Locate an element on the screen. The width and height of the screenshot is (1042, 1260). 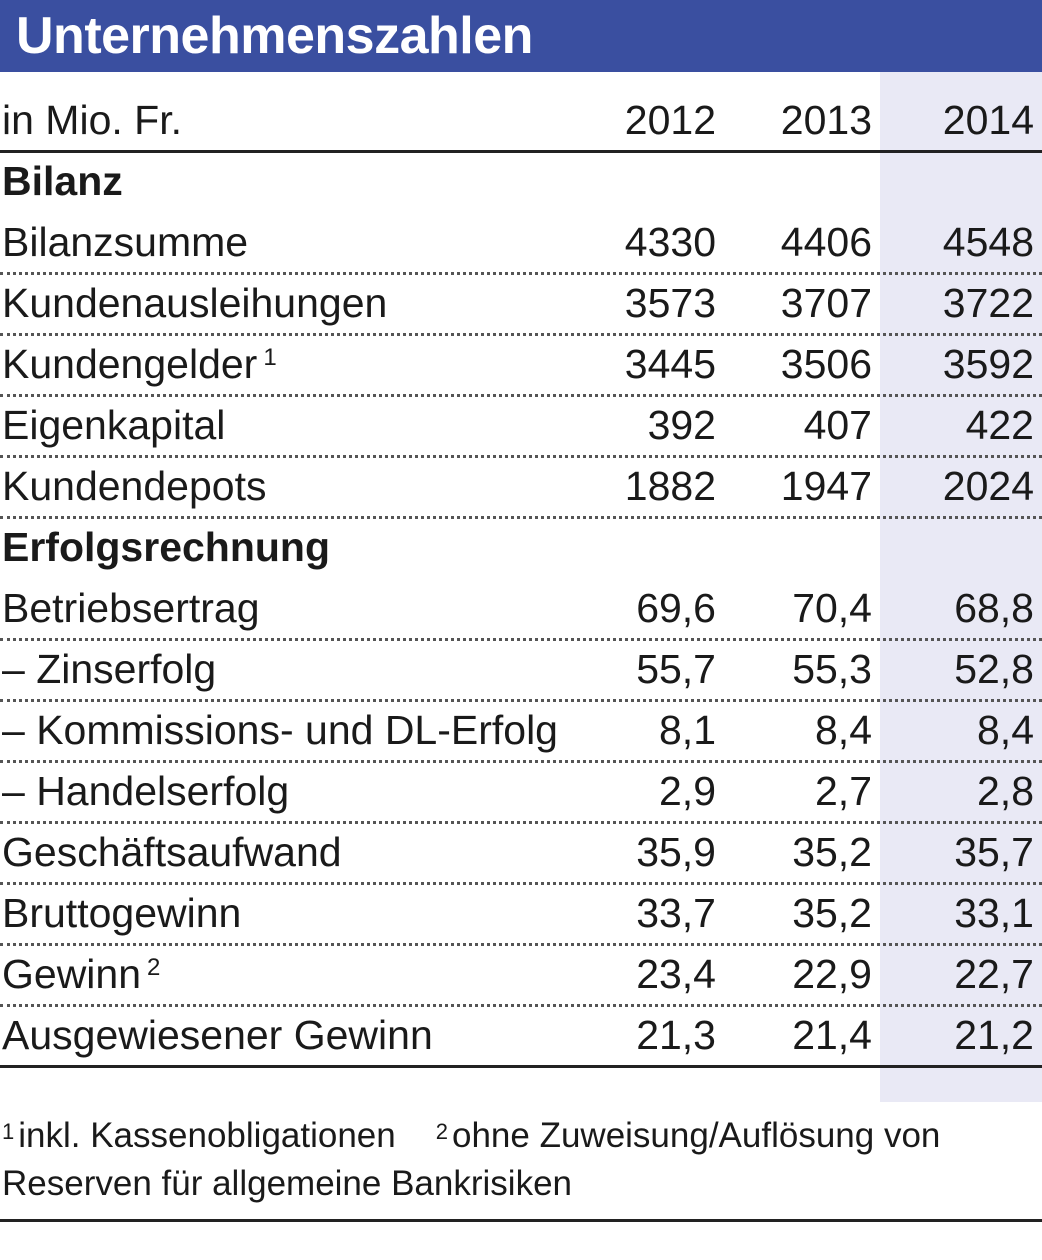
row-label: Kundenausleihungen is located at coordinates (194, 303).